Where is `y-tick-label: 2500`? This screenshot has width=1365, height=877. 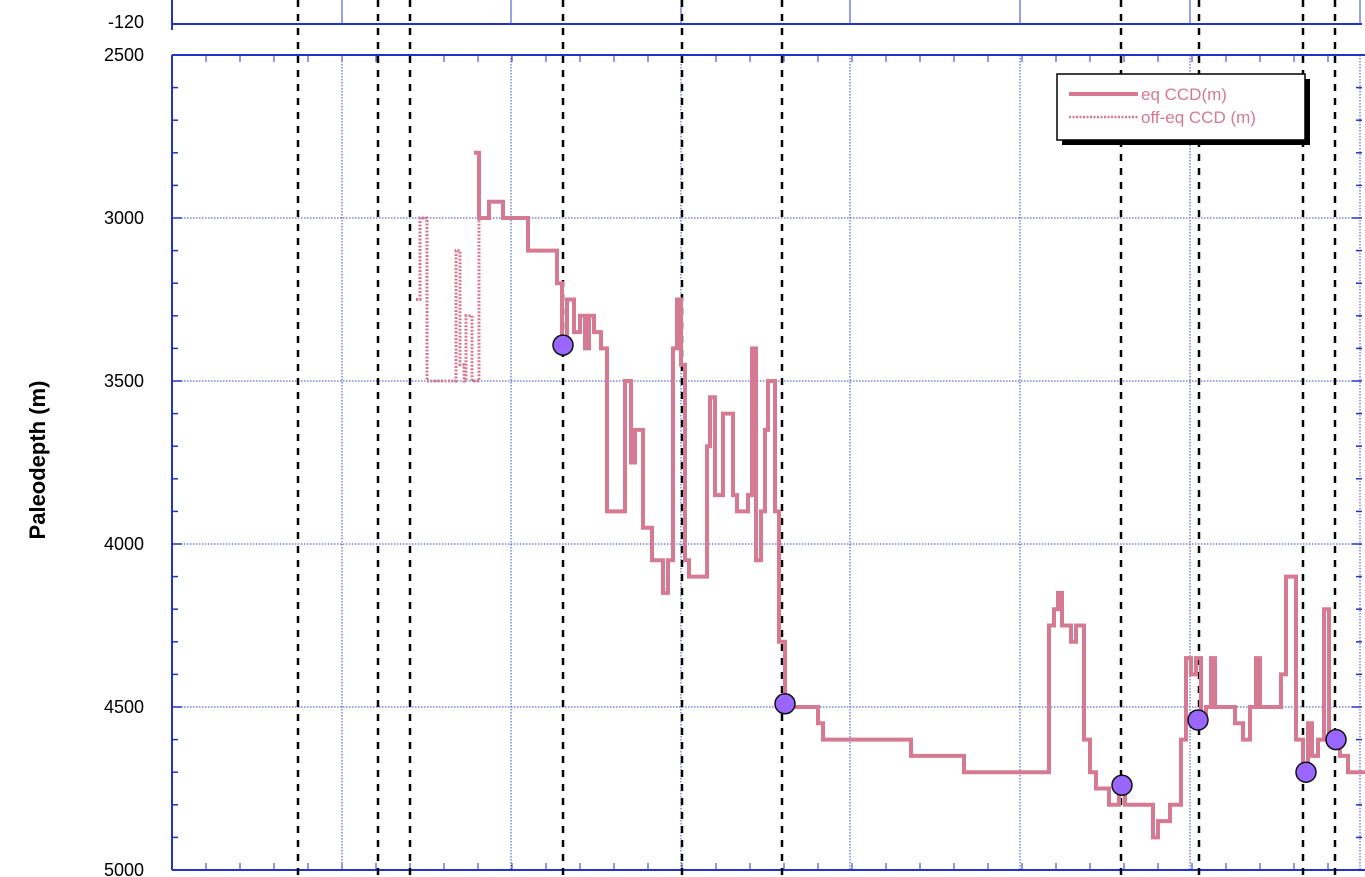 y-tick-label: 2500 is located at coordinates (124, 55).